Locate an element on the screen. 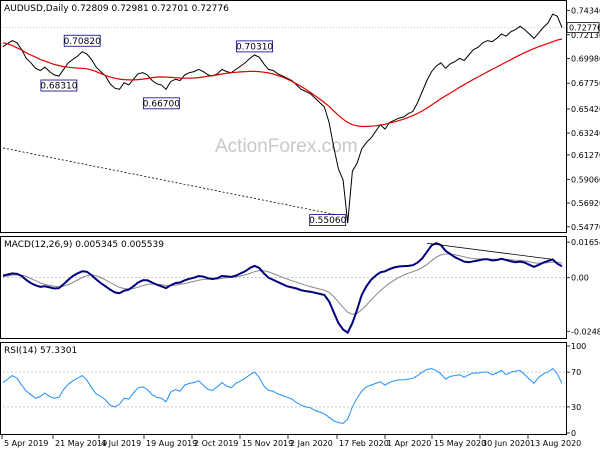 The image size is (600, 450). price-annotation-0-70820: 0.70820 is located at coordinates (82, 40).